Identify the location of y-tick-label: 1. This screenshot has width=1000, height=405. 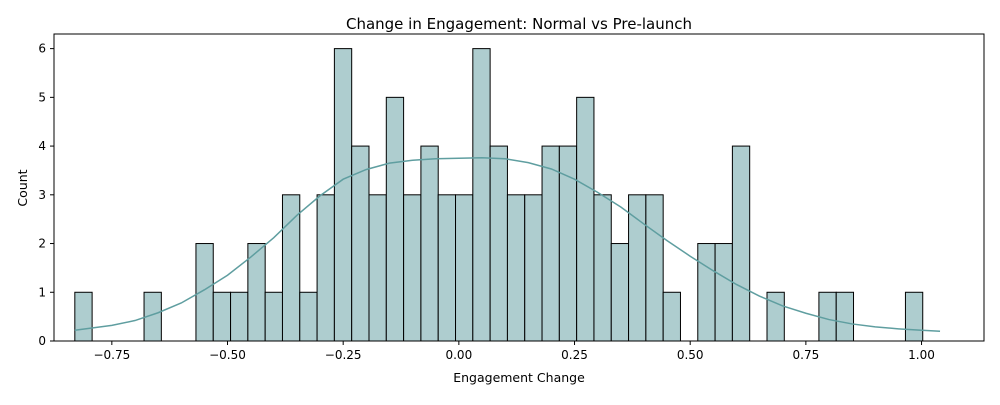
(42, 292).